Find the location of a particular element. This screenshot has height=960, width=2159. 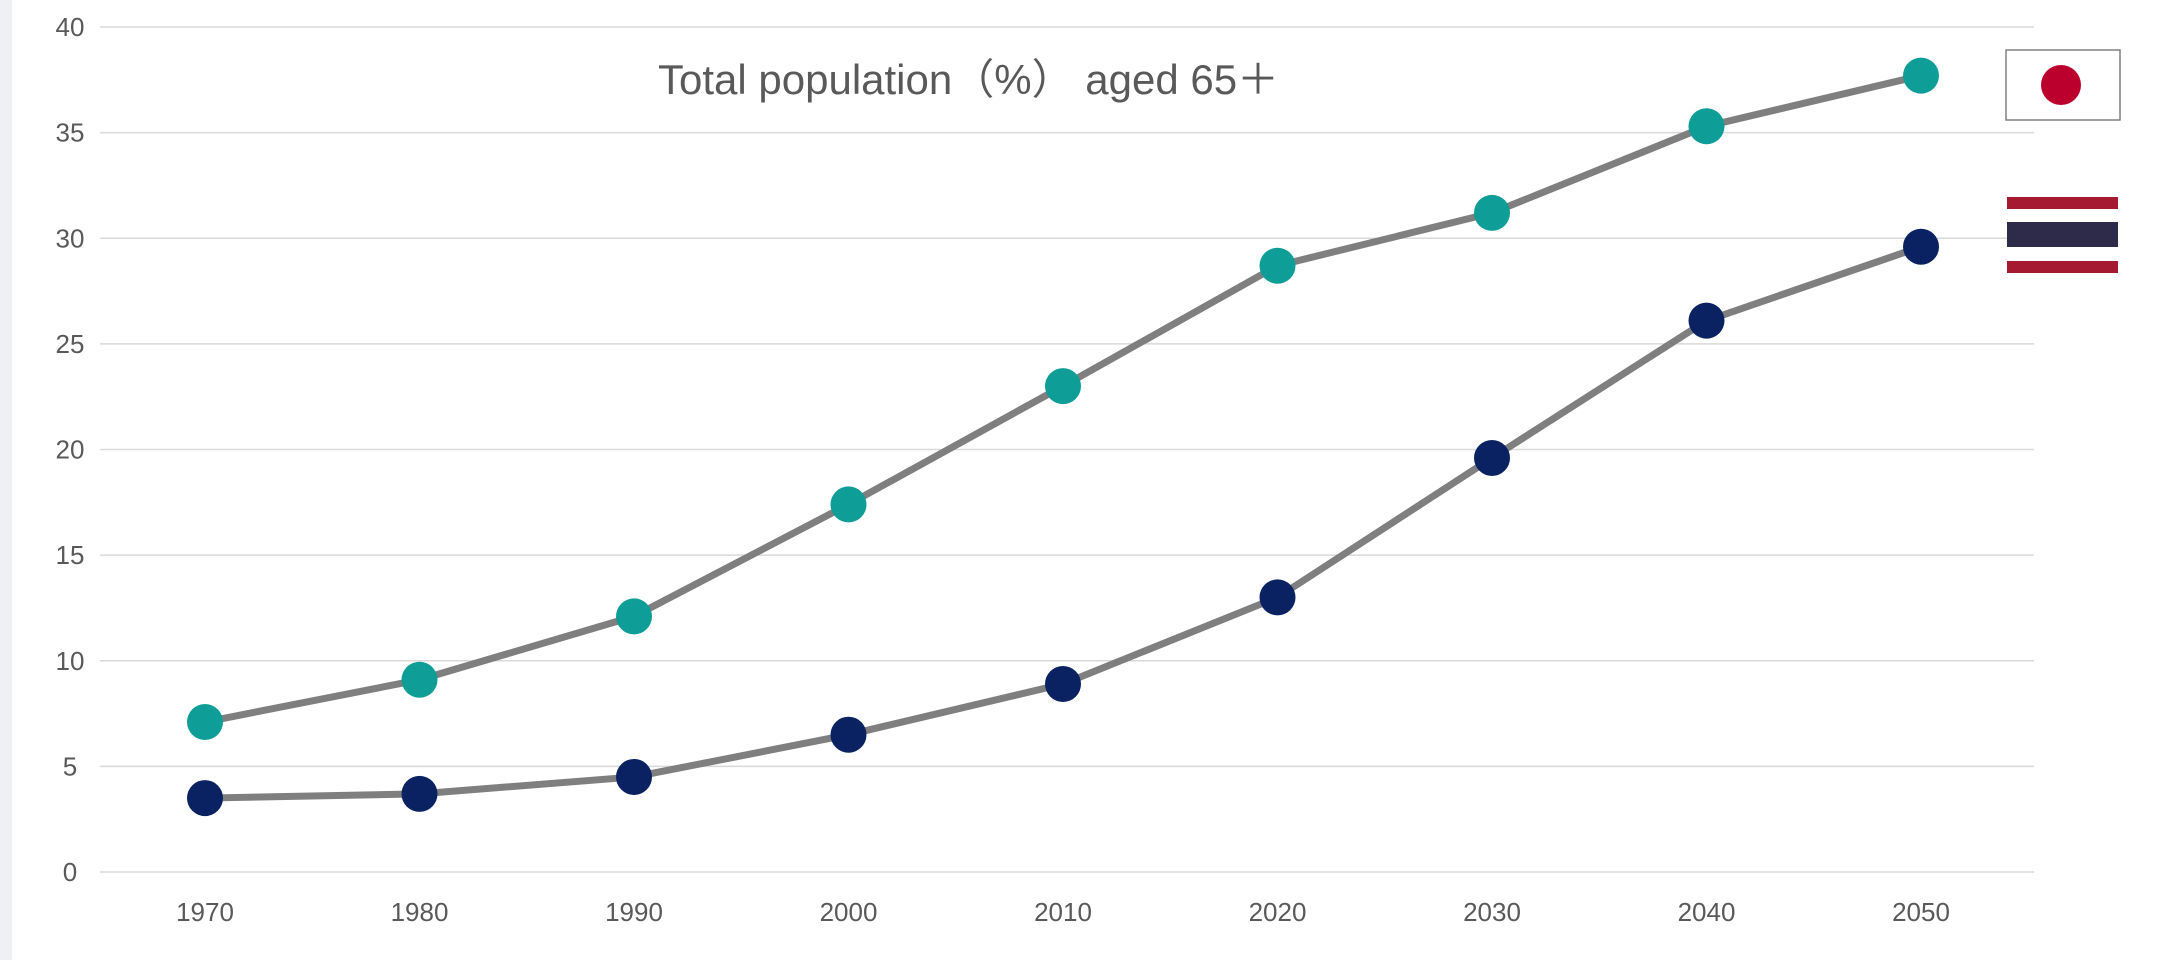

x-tick-label: 2000 is located at coordinates (849, 912).